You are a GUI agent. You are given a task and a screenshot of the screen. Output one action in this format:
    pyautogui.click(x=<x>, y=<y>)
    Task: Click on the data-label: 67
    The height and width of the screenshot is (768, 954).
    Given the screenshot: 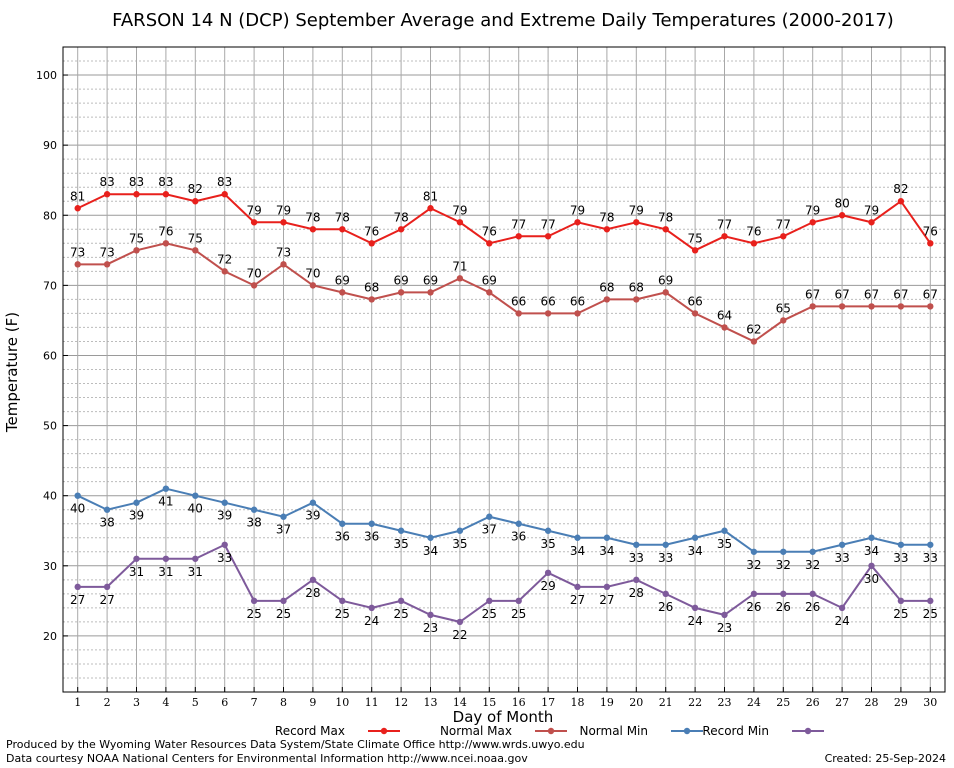 What is the action you would take?
    pyautogui.click(x=812, y=294)
    